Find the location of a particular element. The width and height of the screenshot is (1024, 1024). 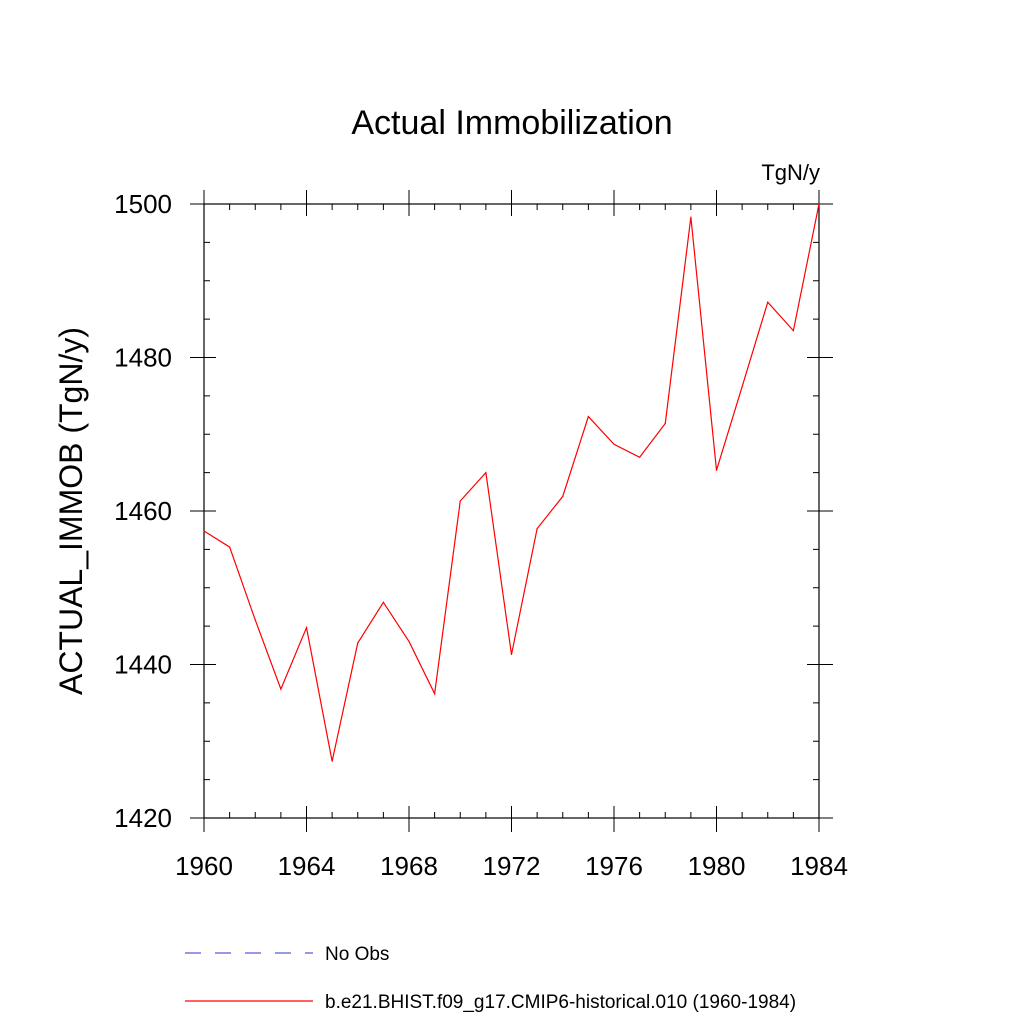

x-tick-label: 1984 is located at coordinates (819, 866).